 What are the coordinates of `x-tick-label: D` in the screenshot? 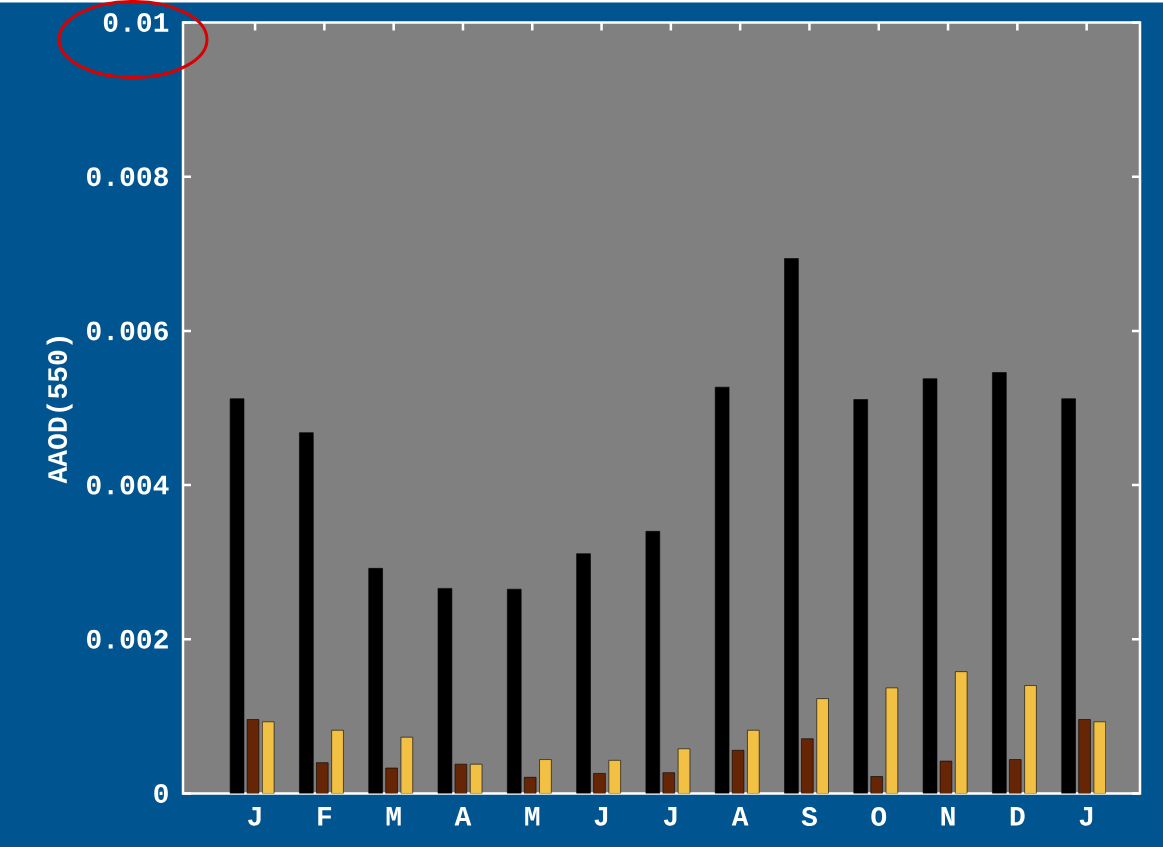 It's located at (1017, 816).